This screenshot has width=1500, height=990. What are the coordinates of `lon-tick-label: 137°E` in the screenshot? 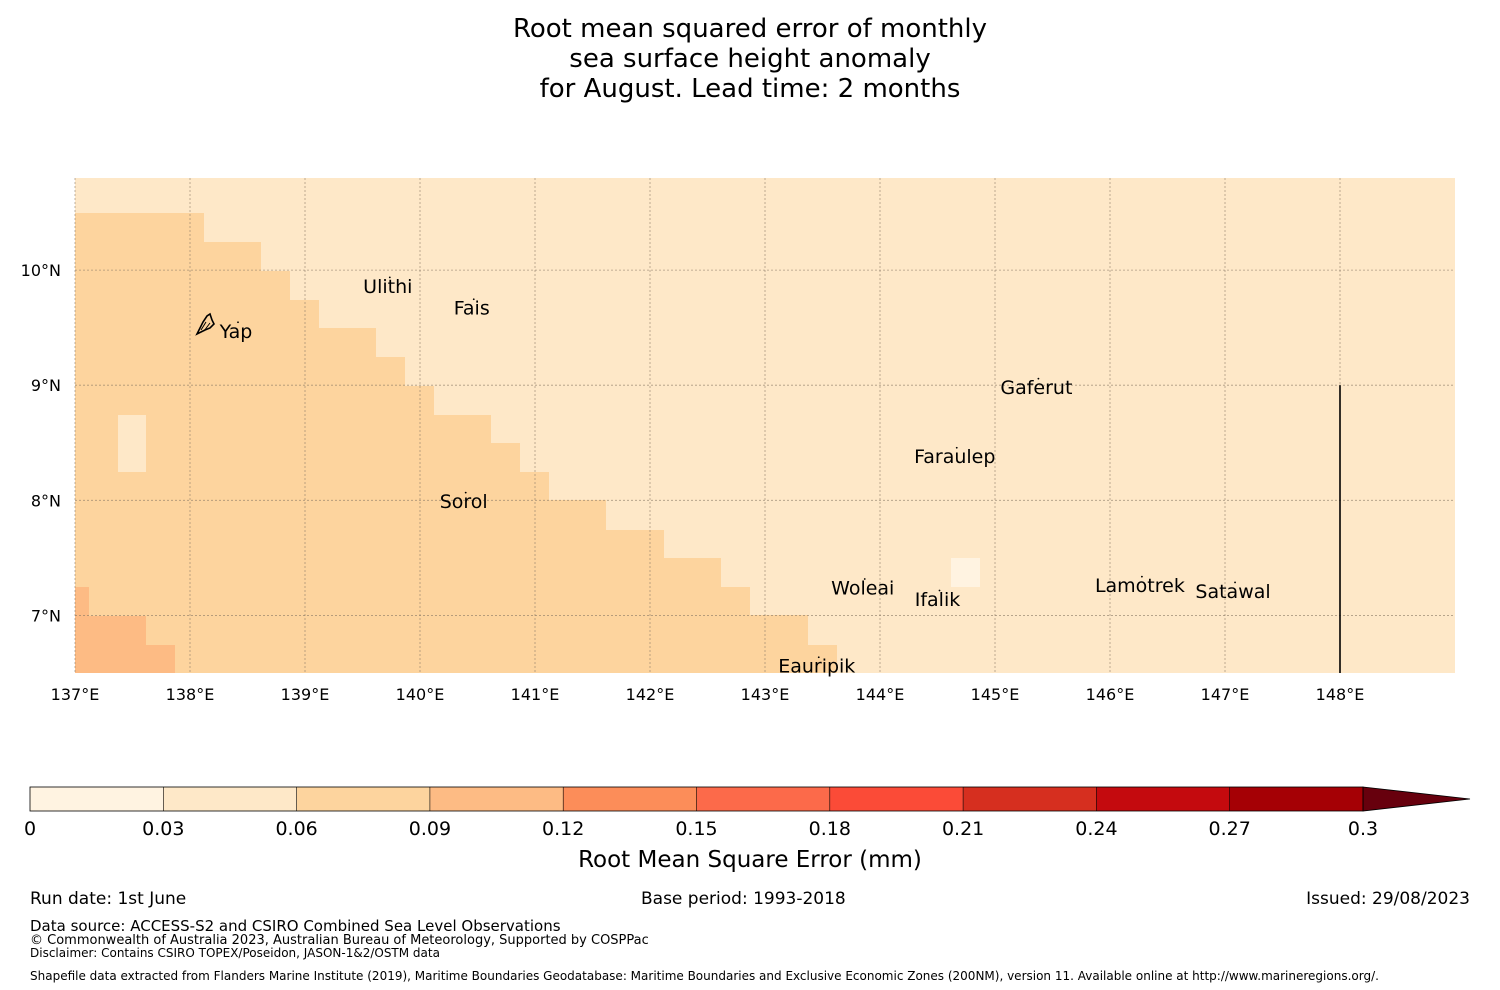 It's located at (75, 694).